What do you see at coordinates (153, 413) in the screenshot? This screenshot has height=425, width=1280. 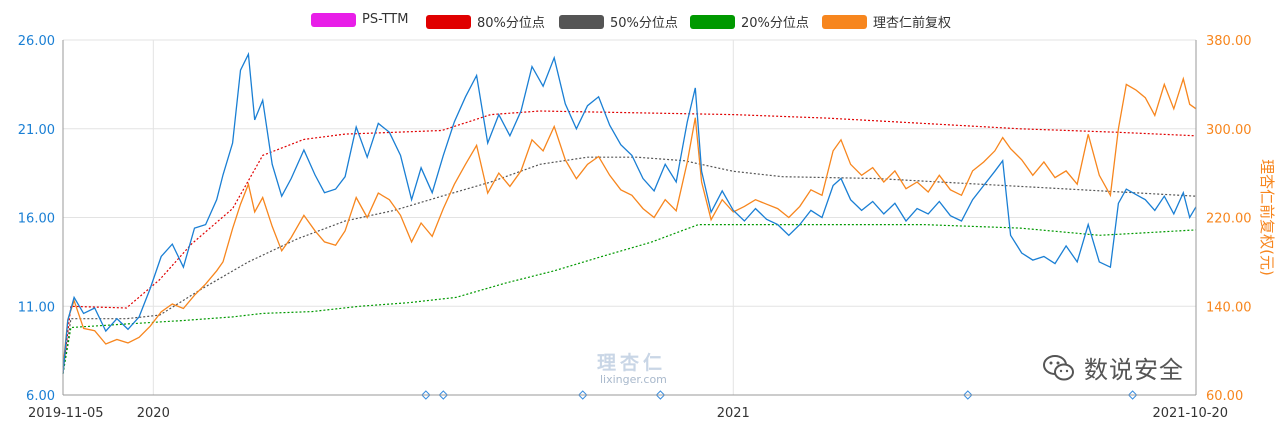 I see `x-tick-label: 2020` at bounding box center [153, 413].